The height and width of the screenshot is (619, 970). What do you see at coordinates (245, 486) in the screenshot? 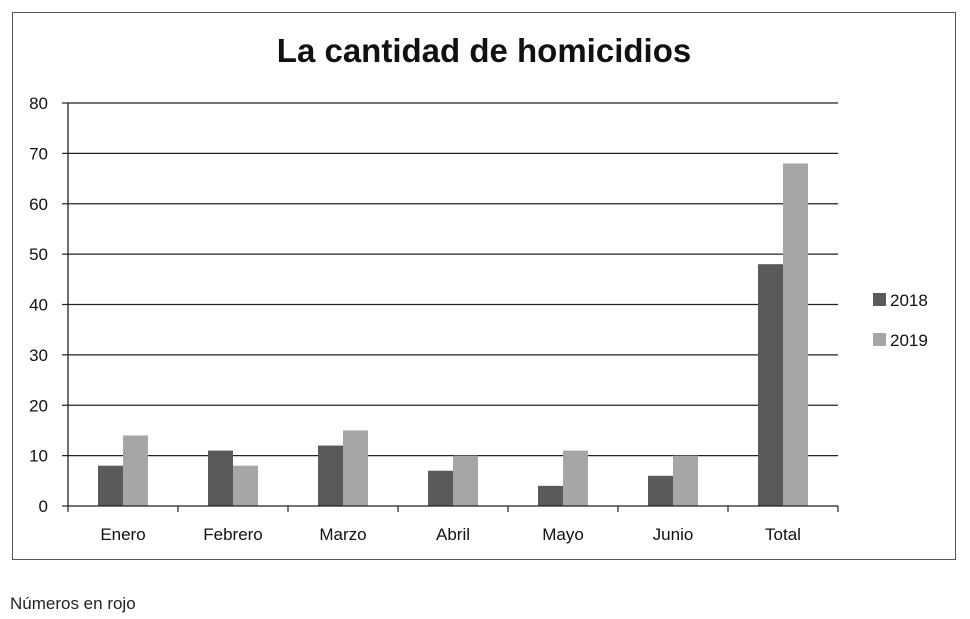
I see `bar-2019-Febrero` at bounding box center [245, 486].